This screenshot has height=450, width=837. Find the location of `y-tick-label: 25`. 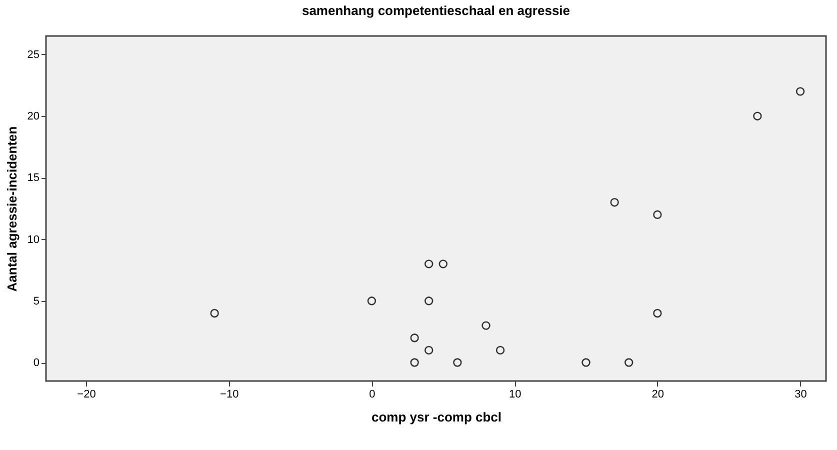

y-tick-label: 25 is located at coordinates (33, 54).